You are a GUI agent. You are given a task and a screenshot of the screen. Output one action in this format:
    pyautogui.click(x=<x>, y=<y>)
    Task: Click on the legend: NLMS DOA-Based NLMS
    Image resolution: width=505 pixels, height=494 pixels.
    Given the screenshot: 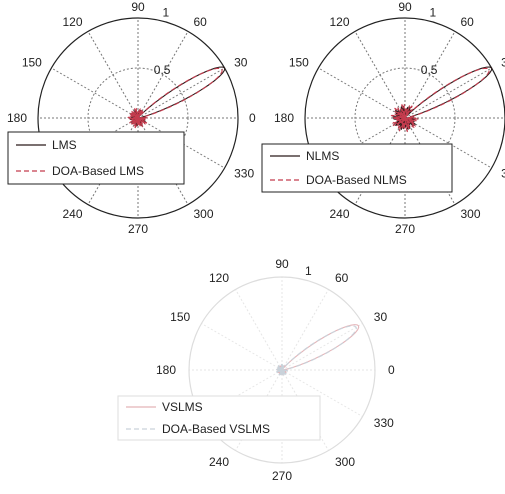 What is the action you would take?
    pyautogui.click(x=357, y=168)
    